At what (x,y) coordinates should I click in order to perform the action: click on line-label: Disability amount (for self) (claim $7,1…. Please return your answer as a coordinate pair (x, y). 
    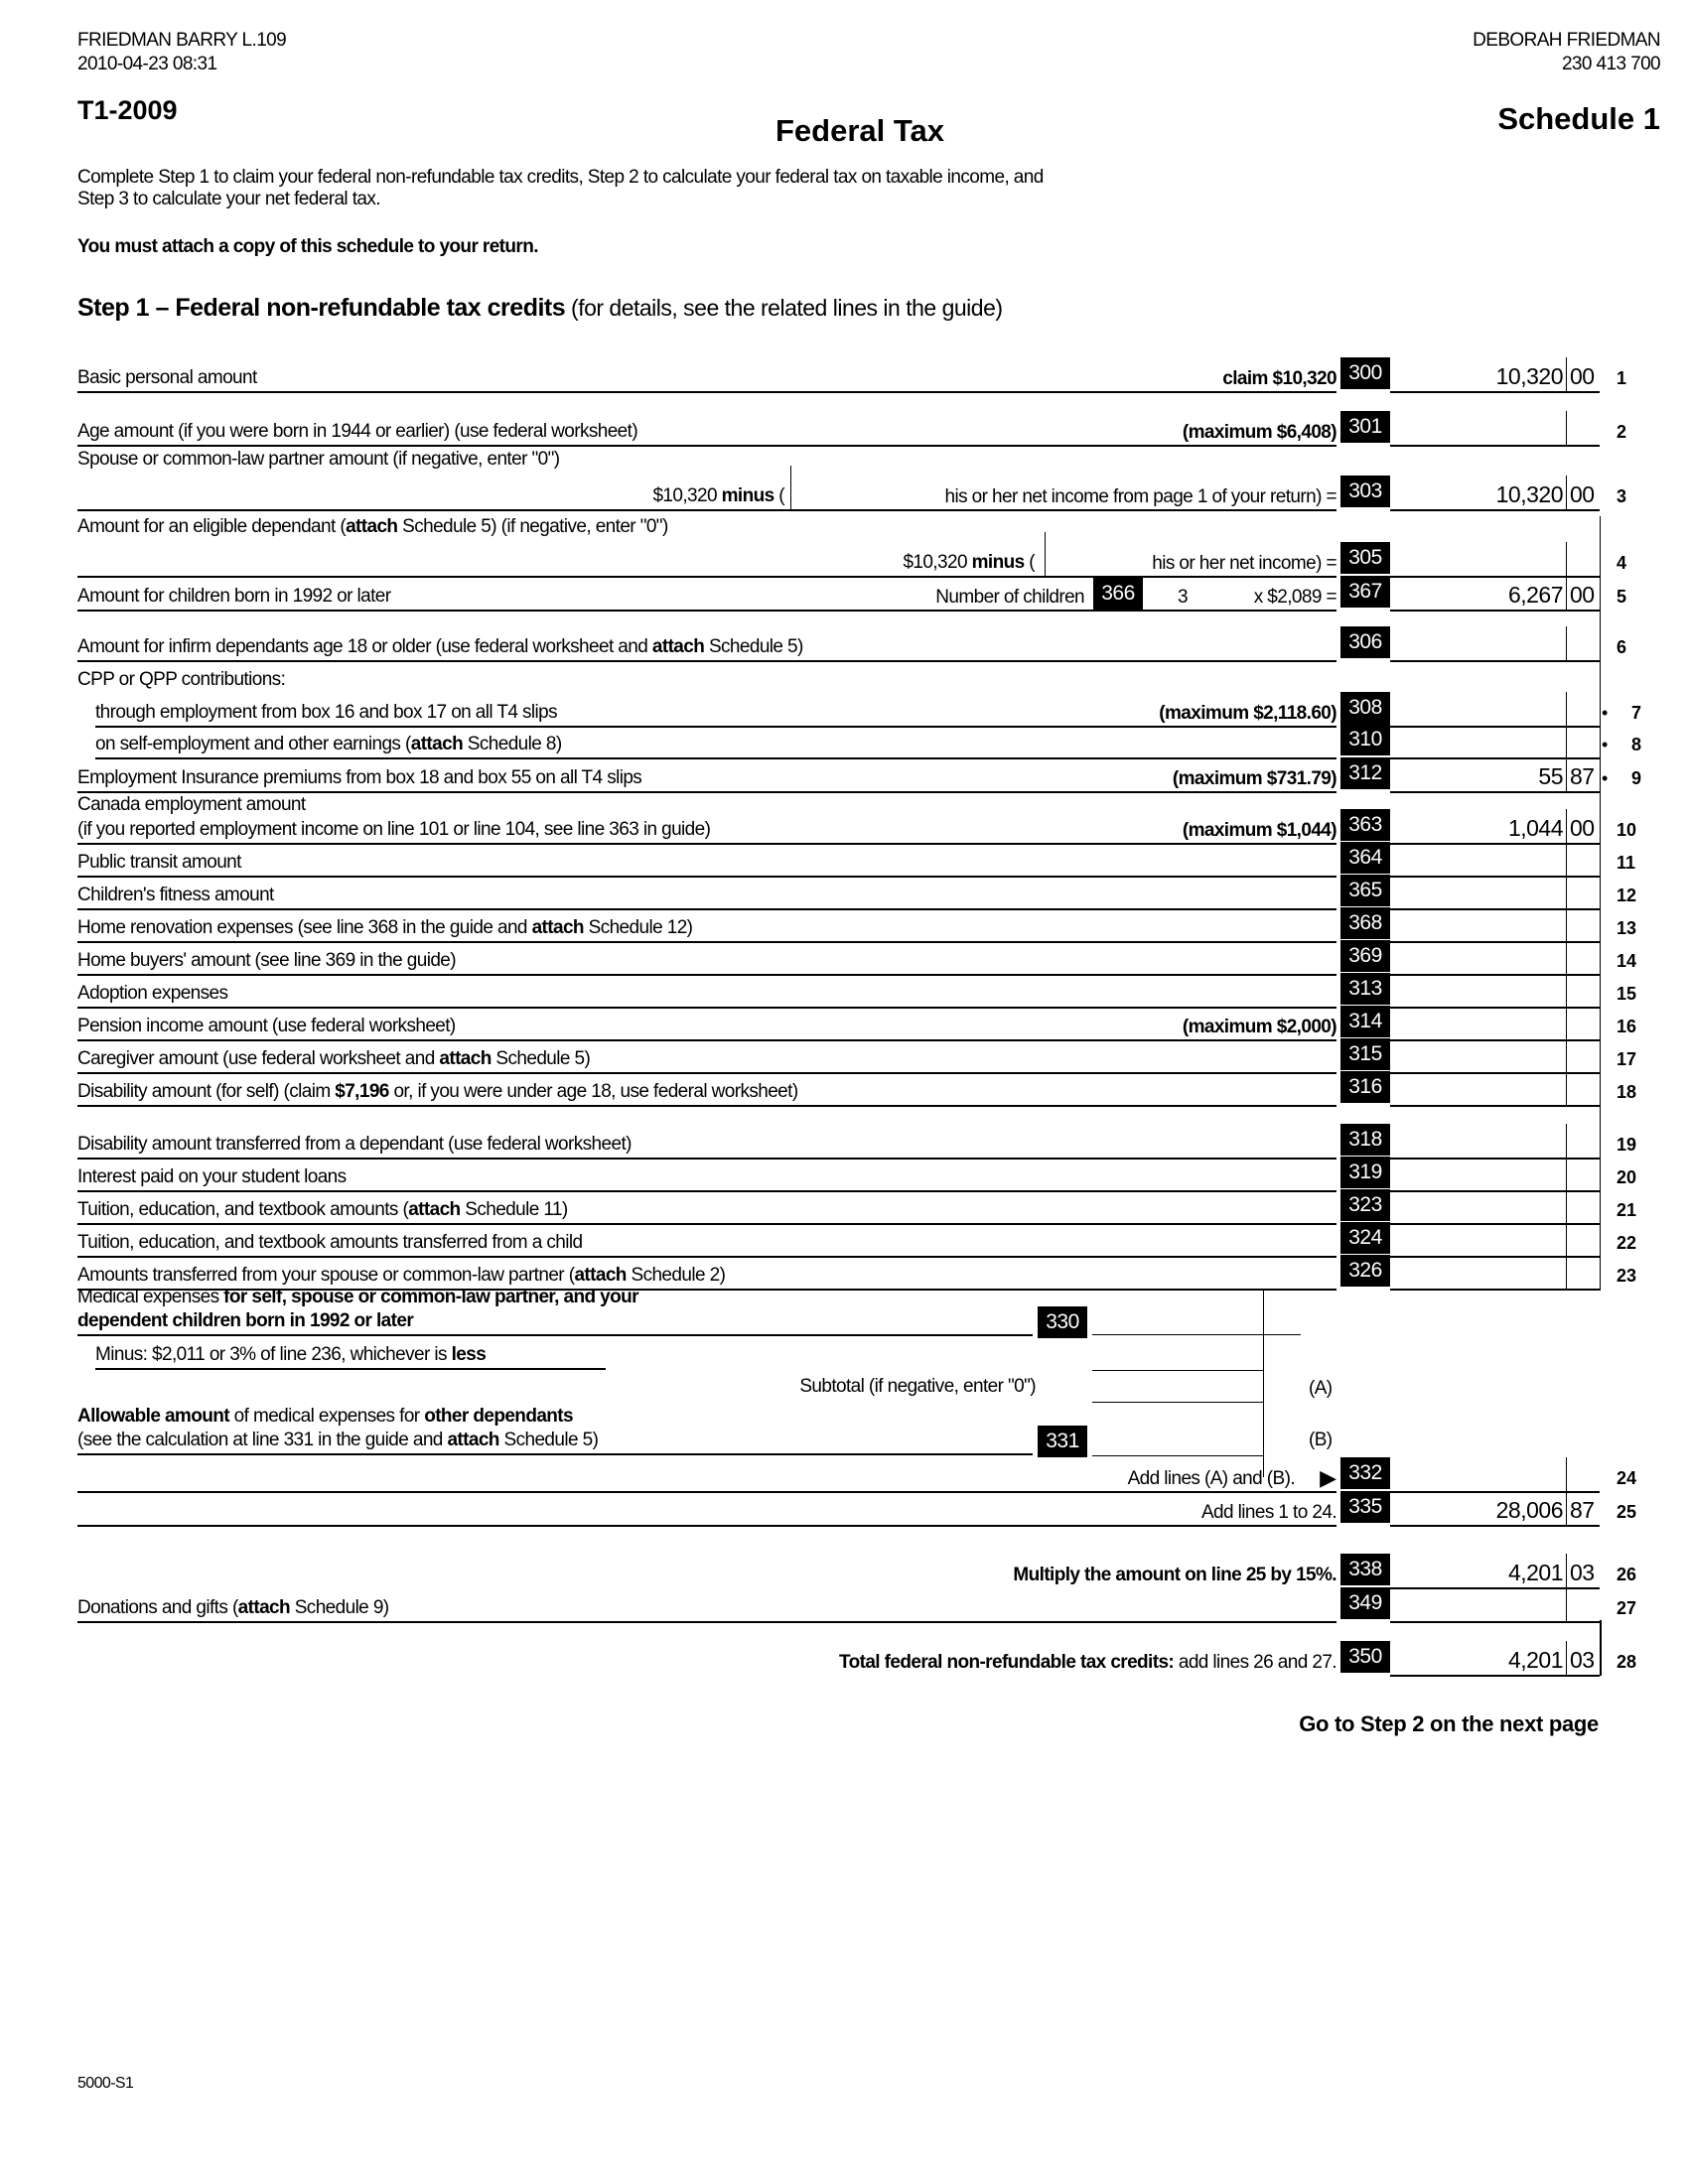
    Looking at the image, I should click on (437, 1092).